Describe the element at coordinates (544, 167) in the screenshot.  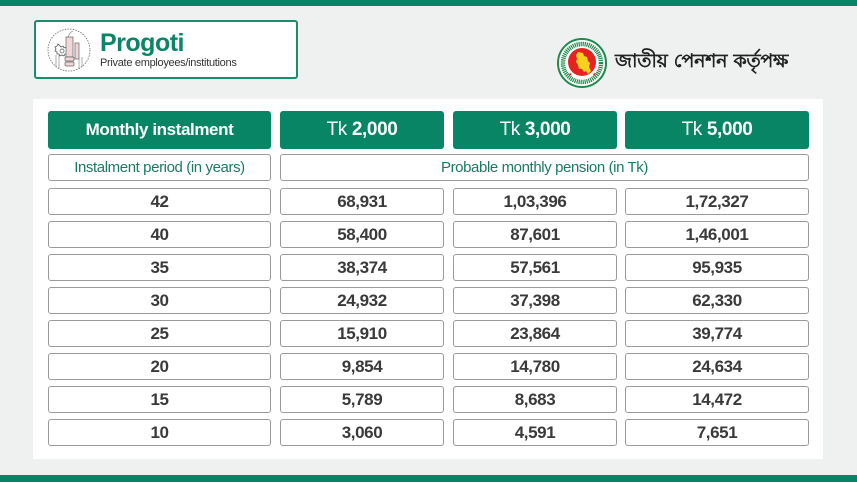
I see `subheader-probable-pension: Probable monthly pension (in Tk)` at that location.